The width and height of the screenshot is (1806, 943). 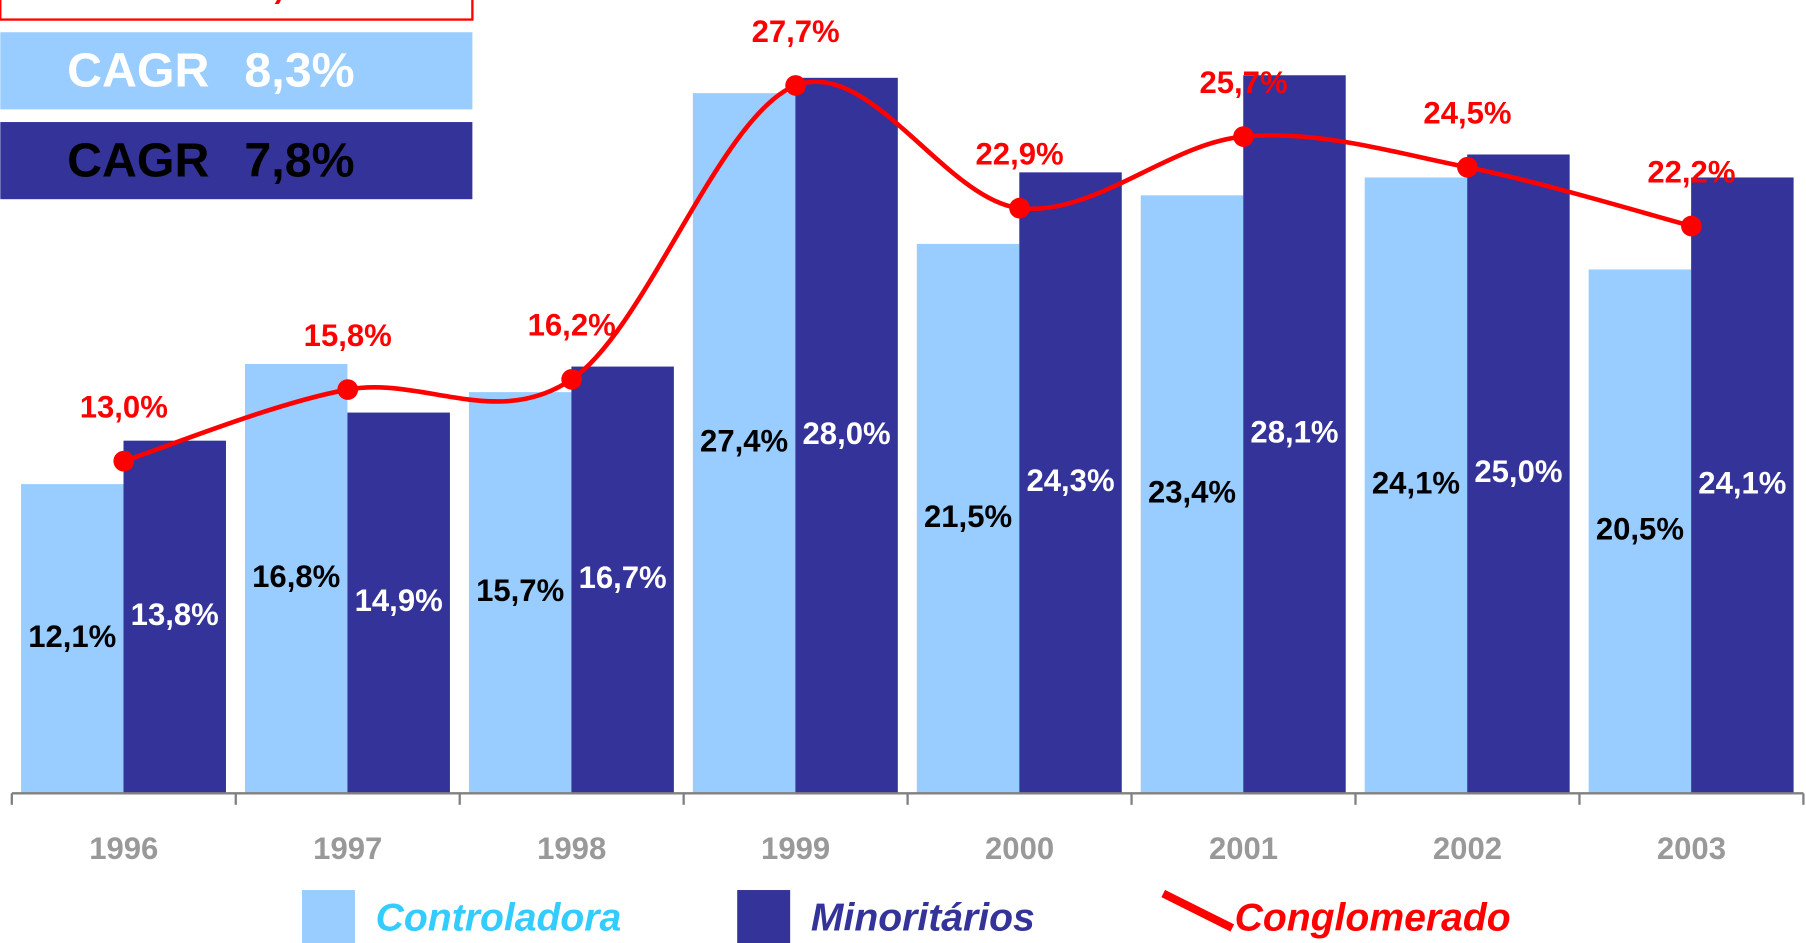 What do you see at coordinates (1243, 848) in the screenshot?
I see `x-tick-label: 2001` at bounding box center [1243, 848].